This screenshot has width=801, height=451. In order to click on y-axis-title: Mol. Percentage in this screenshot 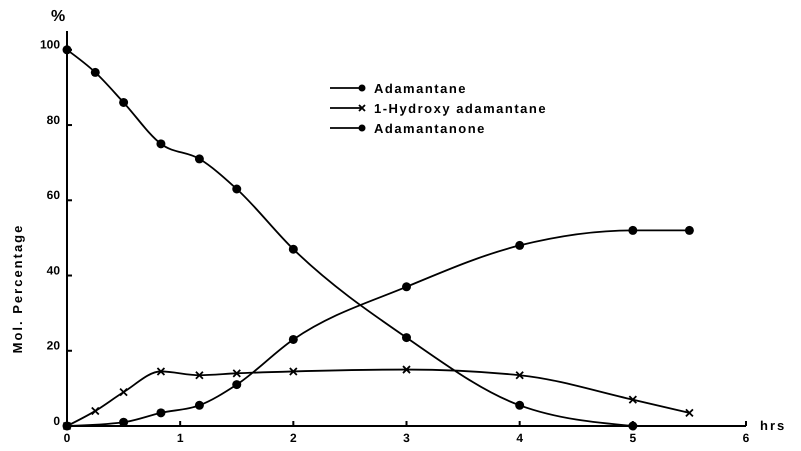, I will do `click(17, 289)`.